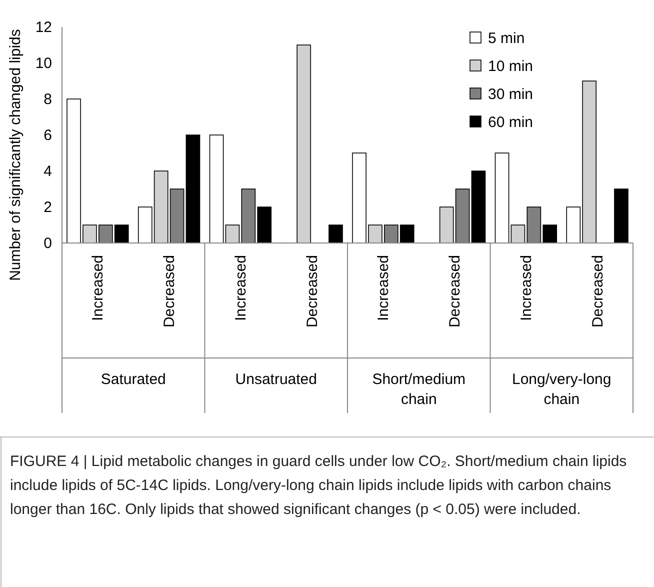 The width and height of the screenshot is (654, 587). I want to click on y-tick-label: 12, so click(43, 27).